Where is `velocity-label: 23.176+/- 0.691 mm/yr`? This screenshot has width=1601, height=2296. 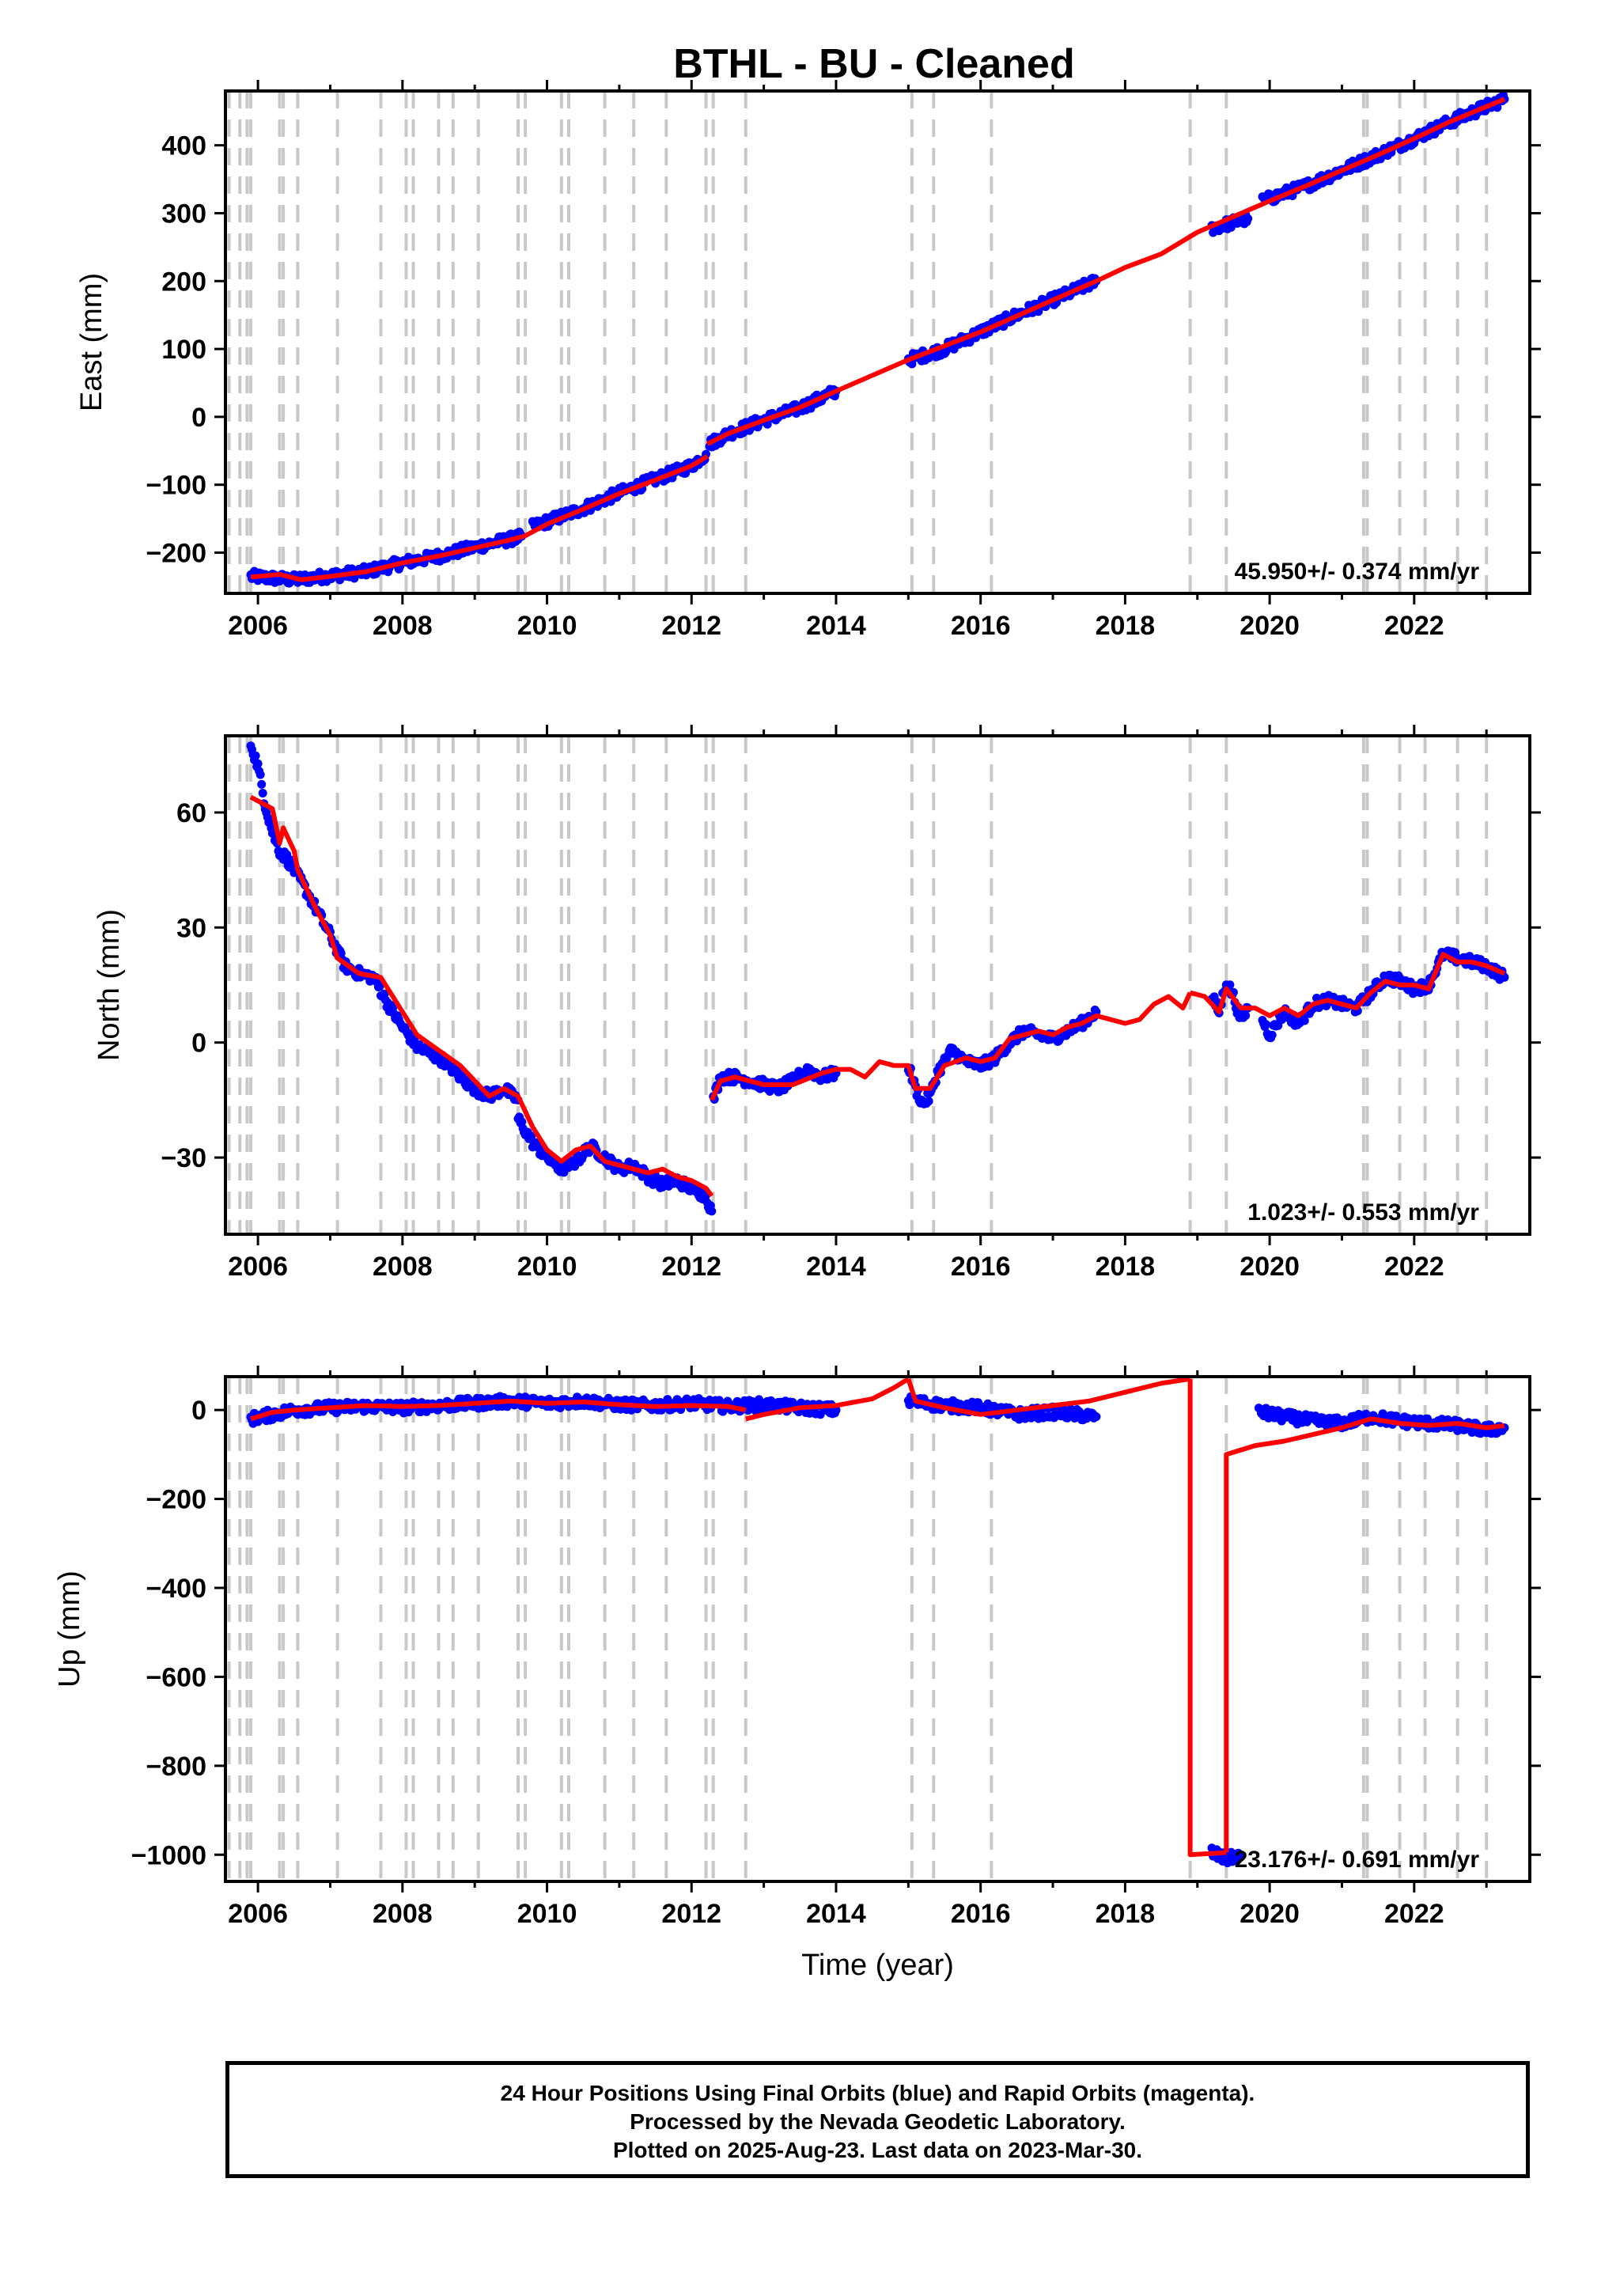 velocity-label: 23.176+/- 0.691 mm/yr is located at coordinates (1358, 1860).